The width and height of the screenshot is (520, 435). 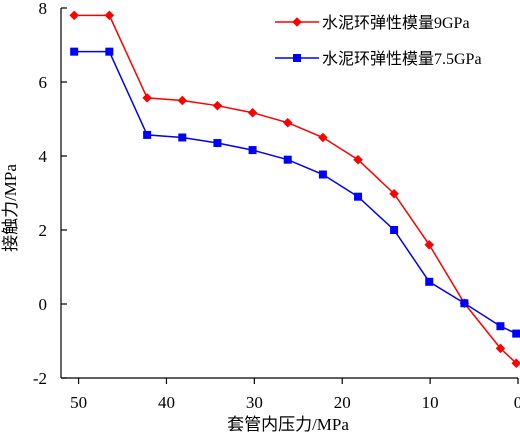 I want to click on y-tick-label: 4, so click(x=43, y=156).